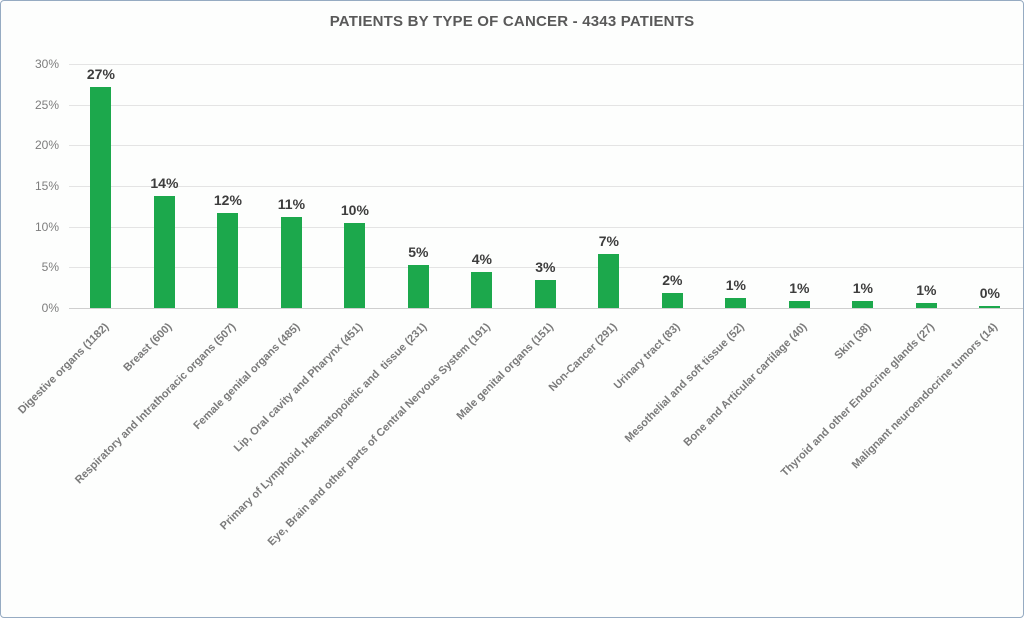 Image resolution: width=1024 pixels, height=618 pixels. Describe the element at coordinates (583, 357) in the screenshot. I see `x-axis-category-label: Non-Cancer (291)` at that location.